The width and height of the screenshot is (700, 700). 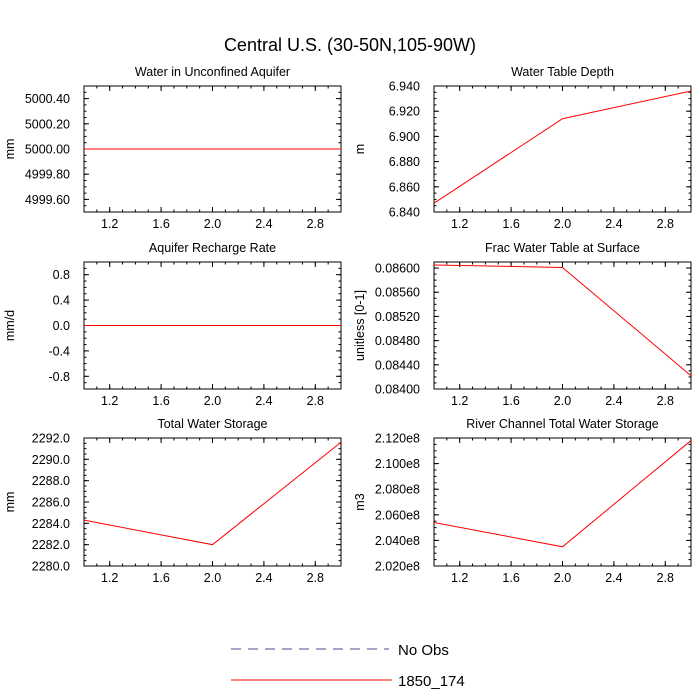 I want to click on figure-title: Central U.S. (30-50N,105-90W), so click(x=350, y=45).